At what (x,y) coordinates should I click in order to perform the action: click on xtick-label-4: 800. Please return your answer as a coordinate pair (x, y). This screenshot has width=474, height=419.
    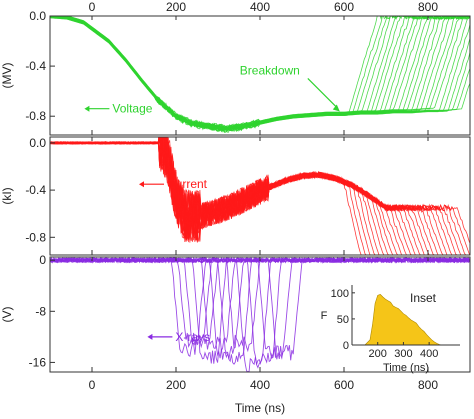
    Looking at the image, I should click on (428, 385).